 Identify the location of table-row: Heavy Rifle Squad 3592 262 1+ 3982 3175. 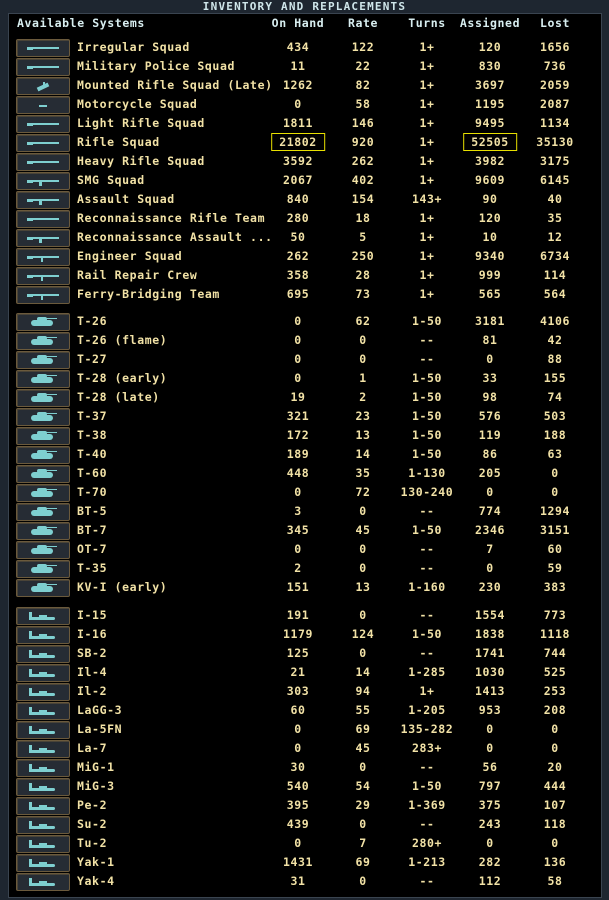
(304, 161).